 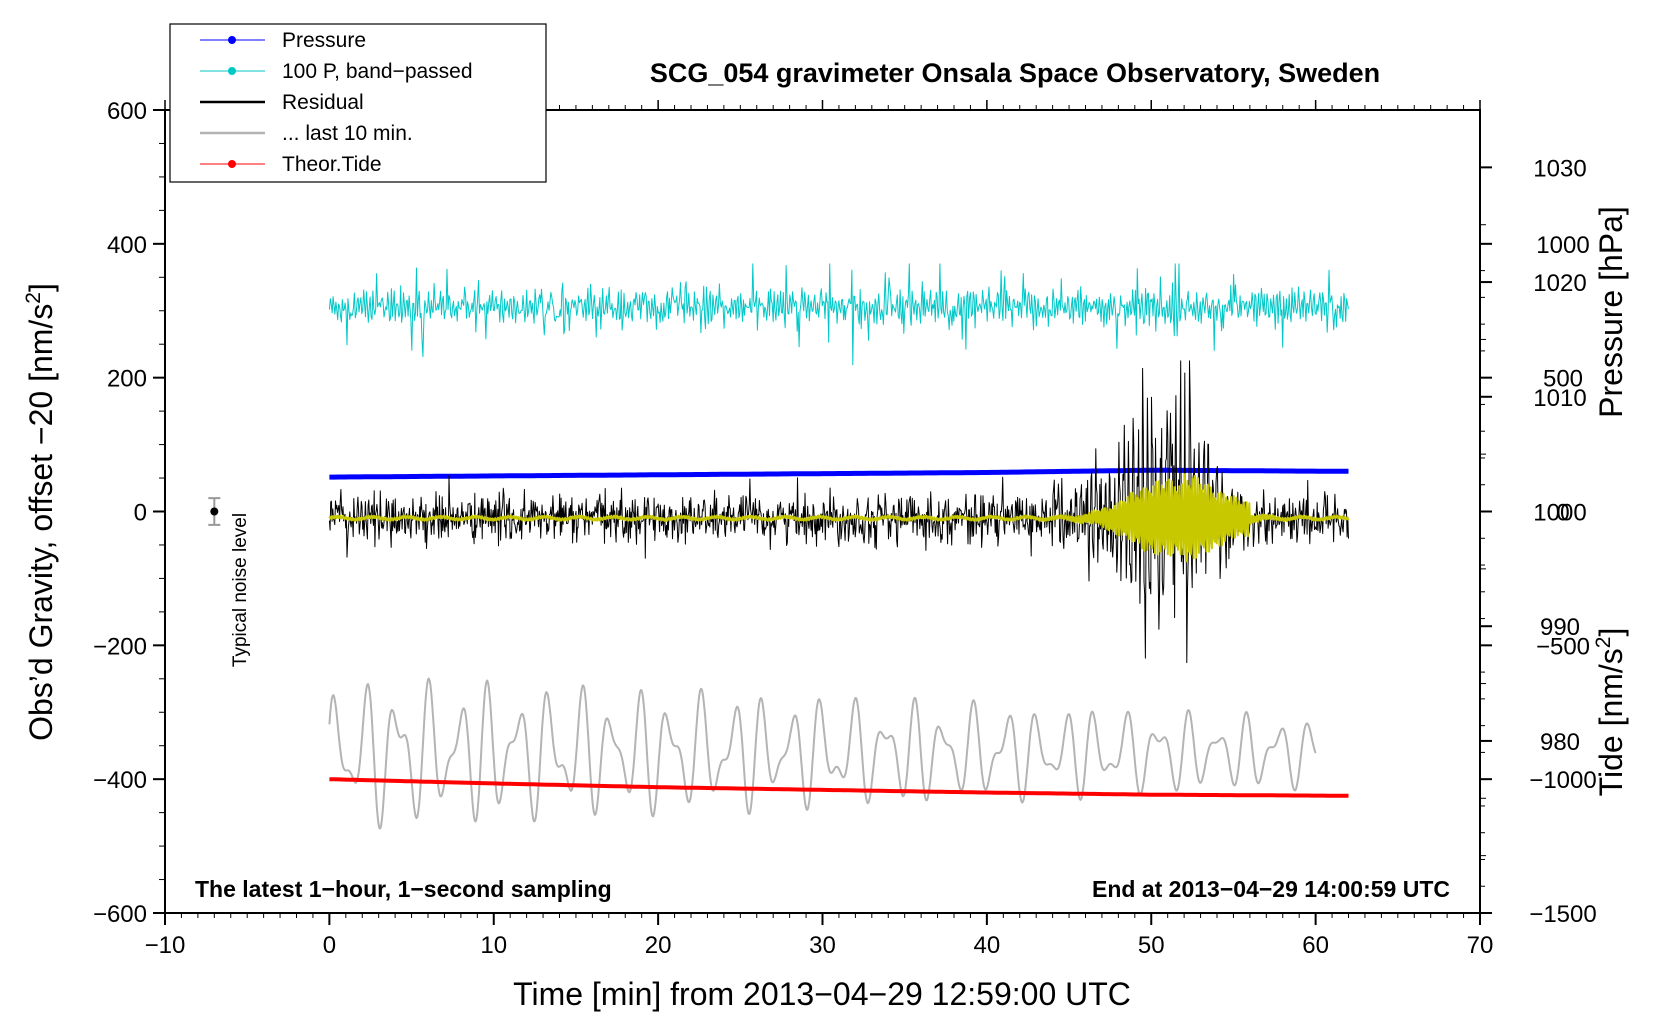 What do you see at coordinates (120, 780) in the screenshot?
I see `y-tick-label: −400` at bounding box center [120, 780].